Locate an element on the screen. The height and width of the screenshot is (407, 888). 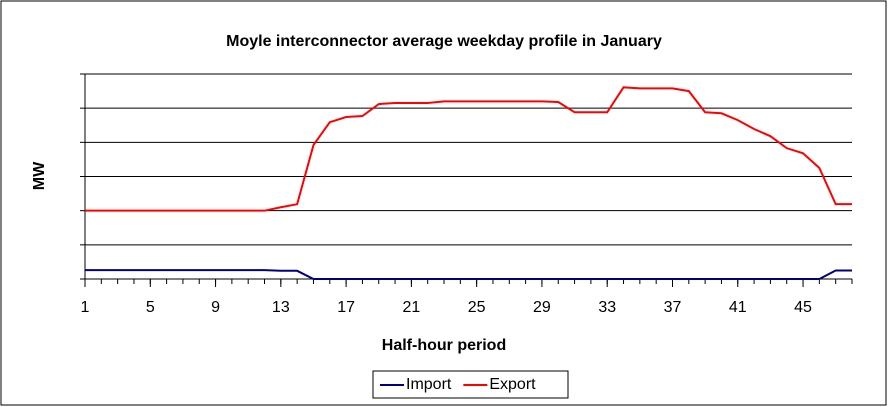
x-axis-title: Half-hour period is located at coordinates (444, 345).